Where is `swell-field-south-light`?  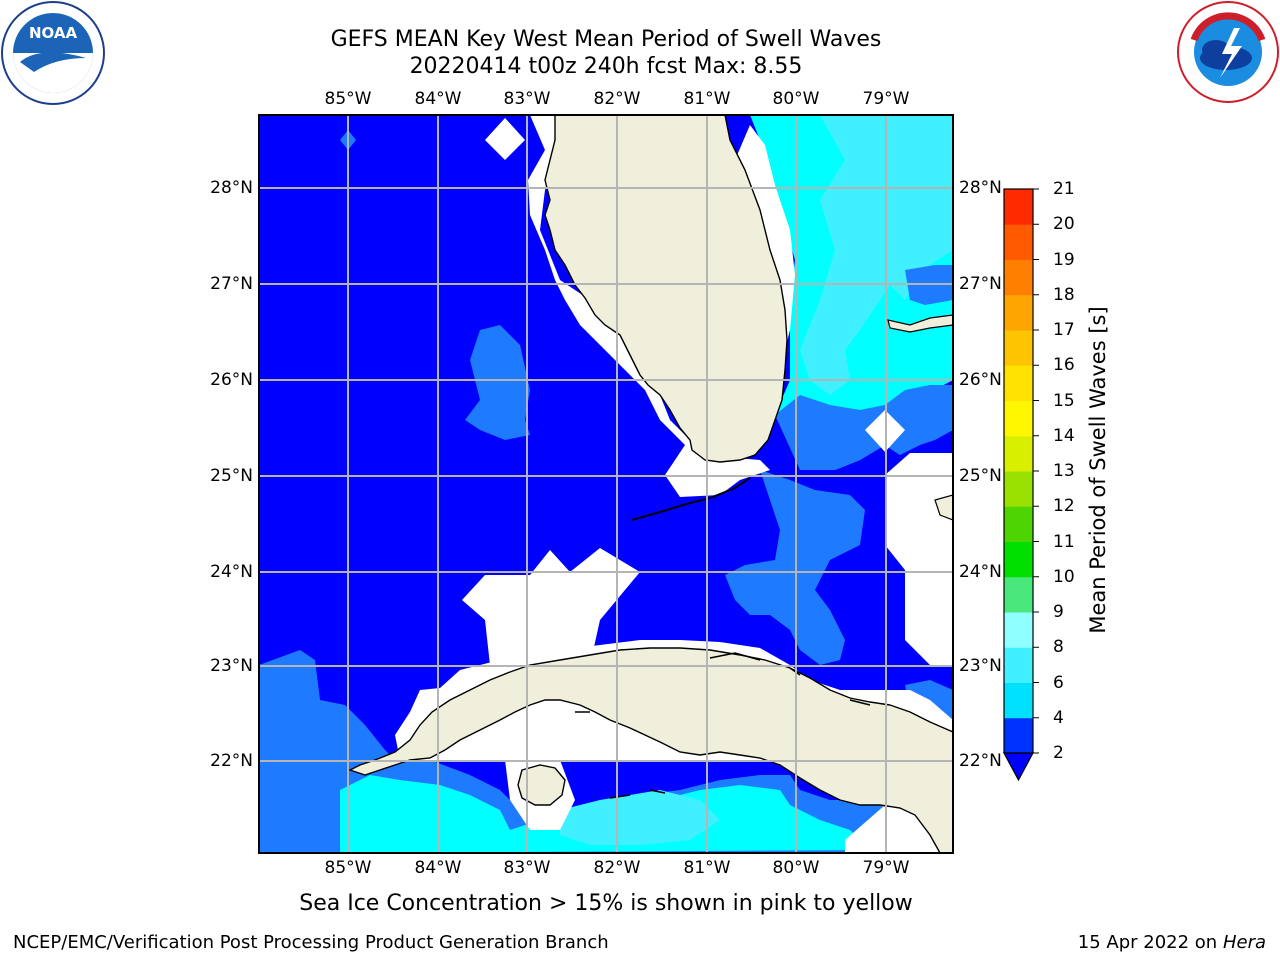
swell-field-south-light is located at coordinates (640, 817).